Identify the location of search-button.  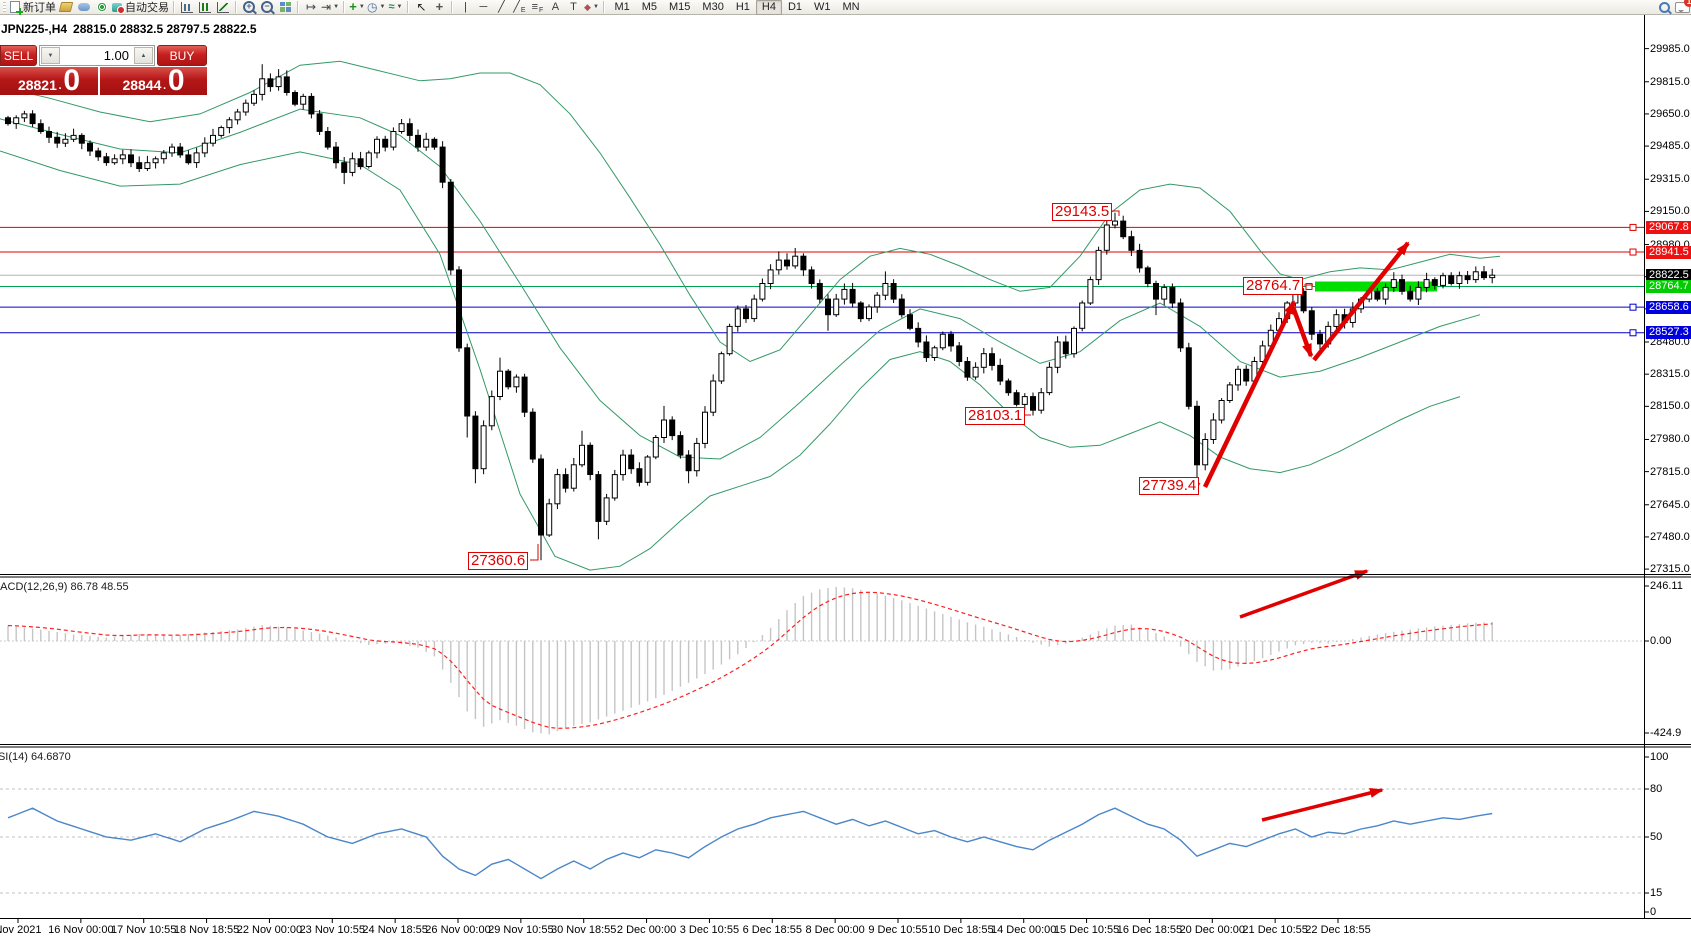
(1664, 7).